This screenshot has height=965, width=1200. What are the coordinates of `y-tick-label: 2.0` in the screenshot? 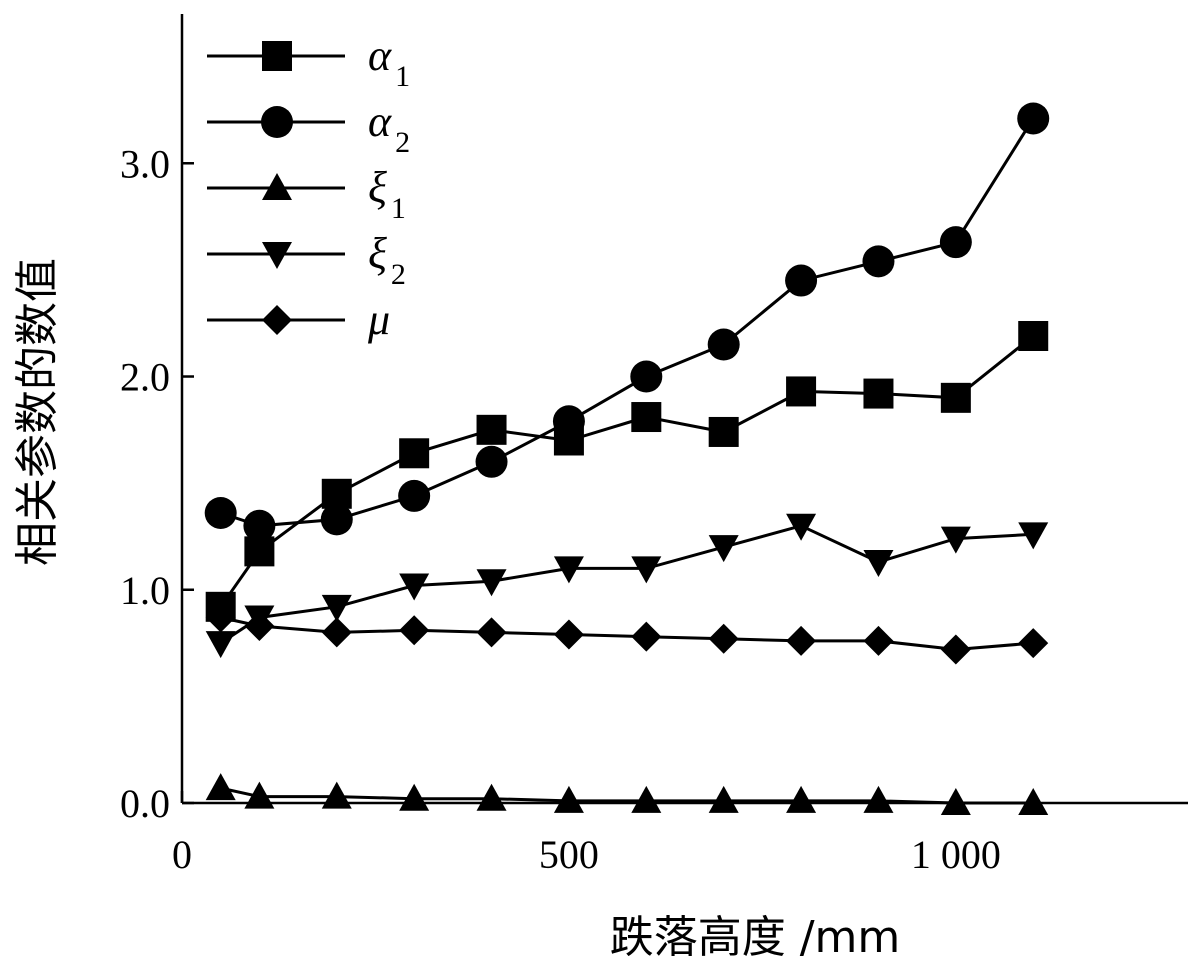 It's located at (145, 377).